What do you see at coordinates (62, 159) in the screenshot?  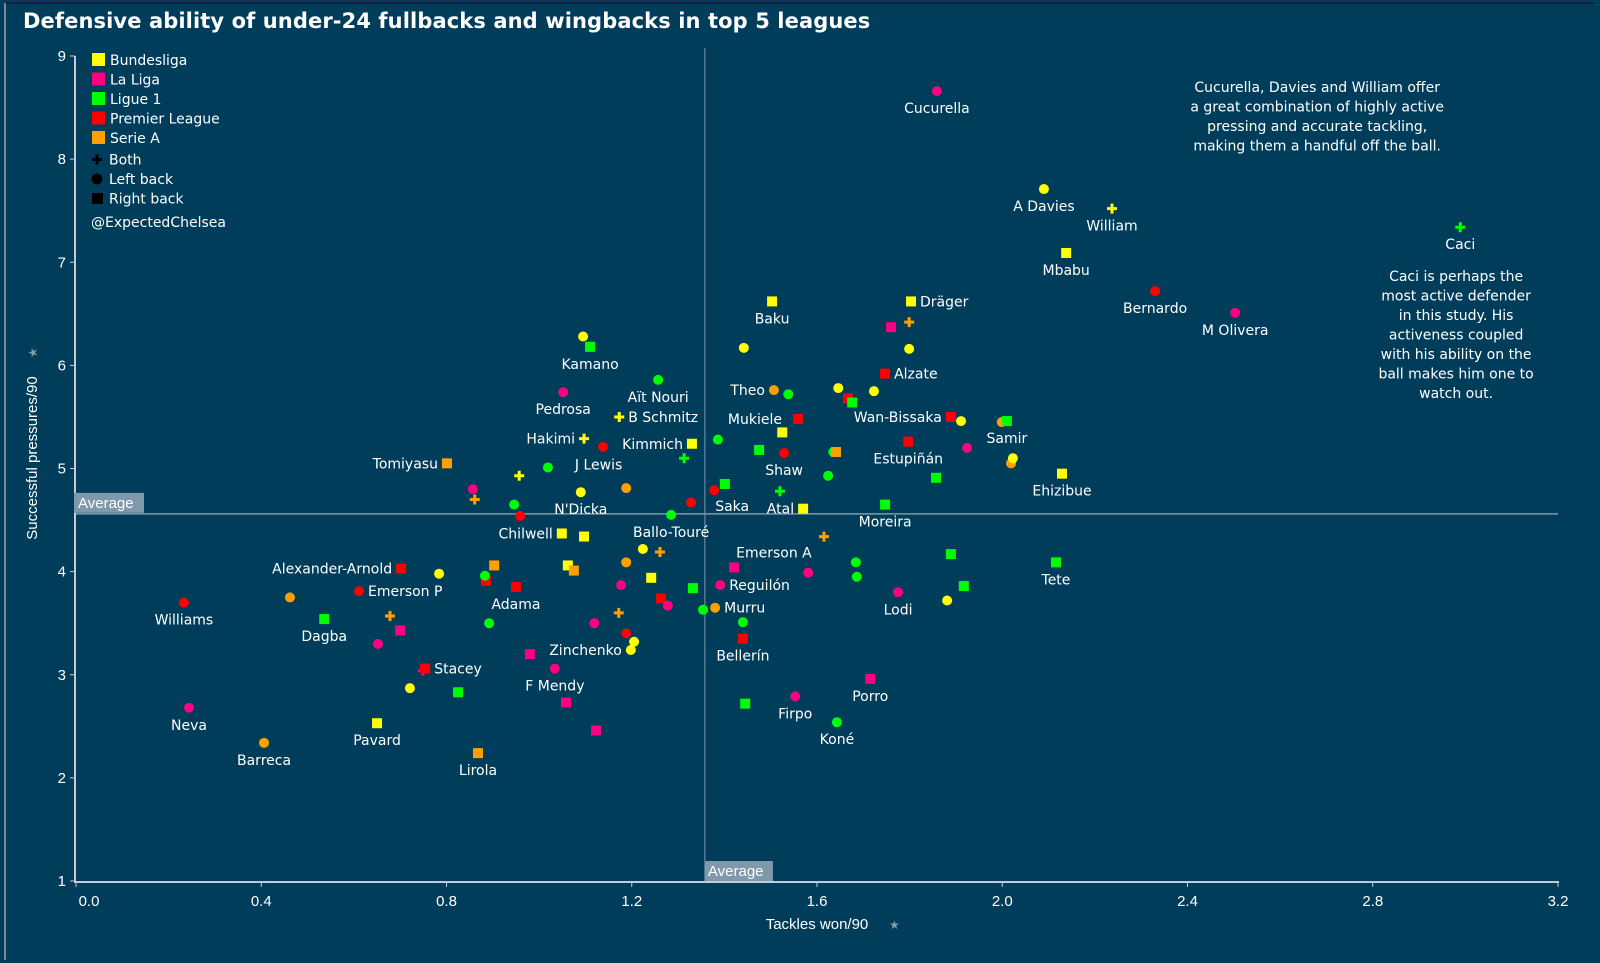 I see `y-tick-label: 8` at bounding box center [62, 159].